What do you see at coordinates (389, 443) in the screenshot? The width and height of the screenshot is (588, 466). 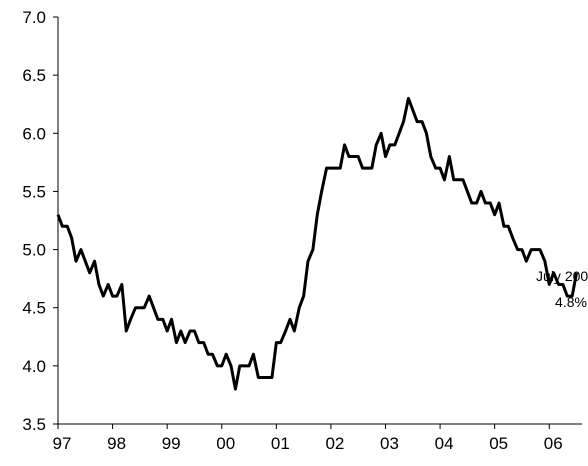 I see `x-tick-label: 03` at bounding box center [389, 443].